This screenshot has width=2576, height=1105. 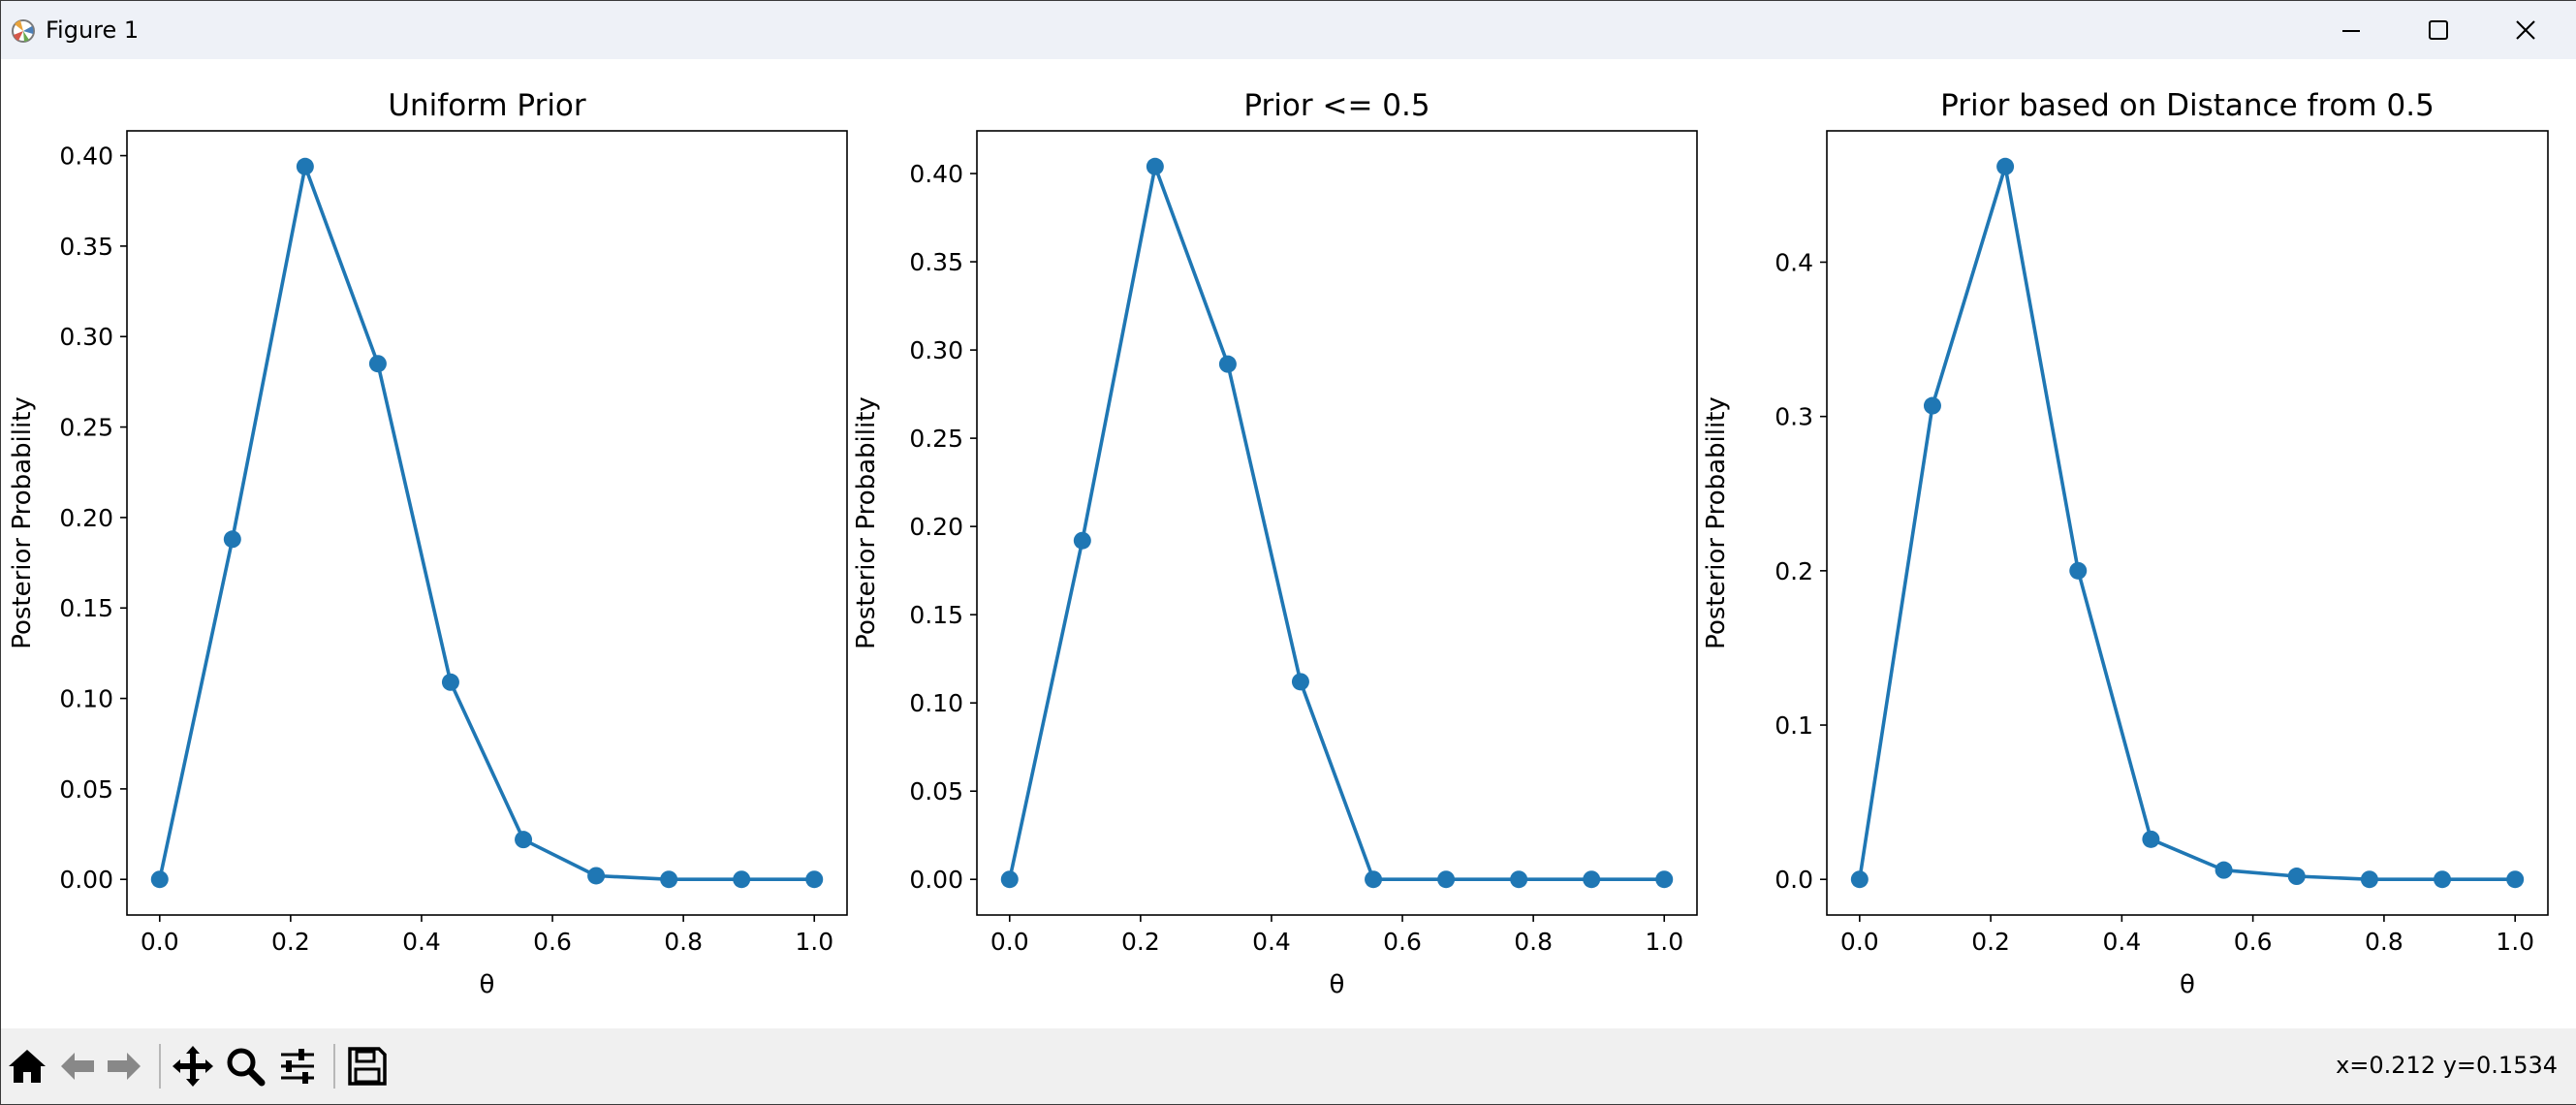 I want to click on zoom-button, so click(x=245, y=1066).